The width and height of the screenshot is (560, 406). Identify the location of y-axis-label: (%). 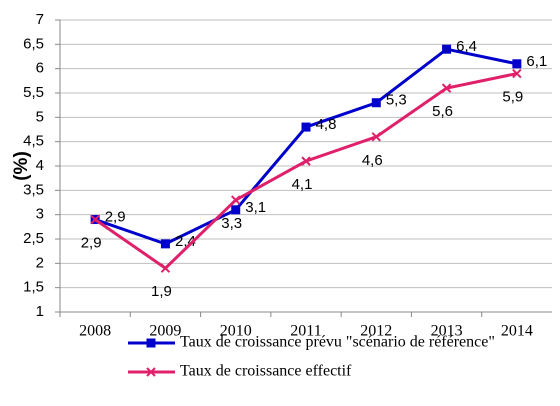
(21, 166).